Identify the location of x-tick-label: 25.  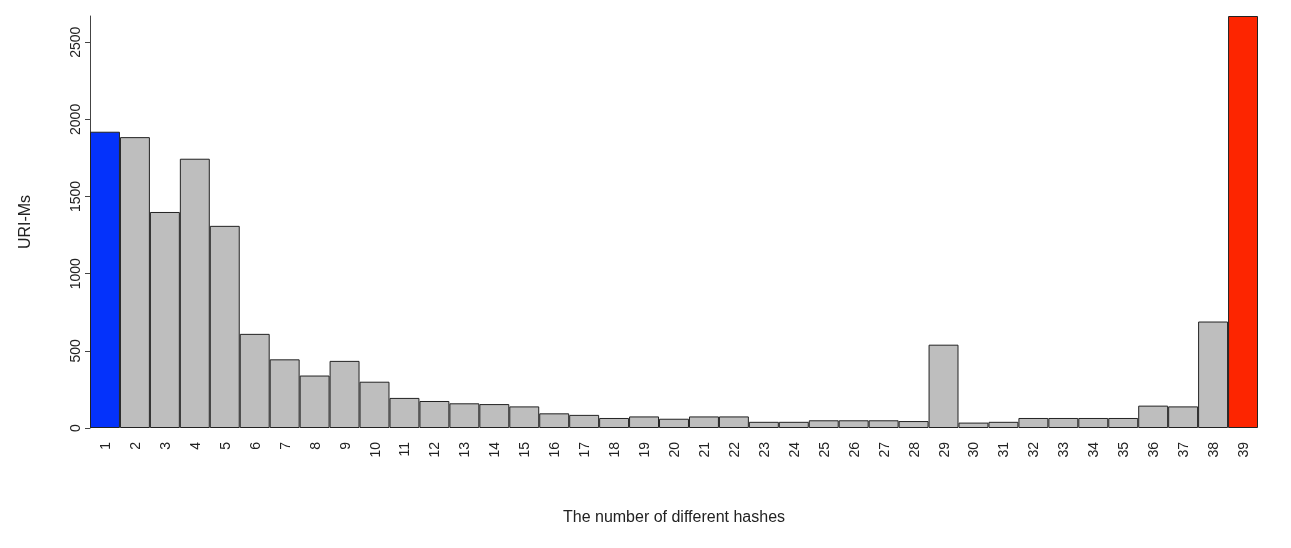
(823, 449).